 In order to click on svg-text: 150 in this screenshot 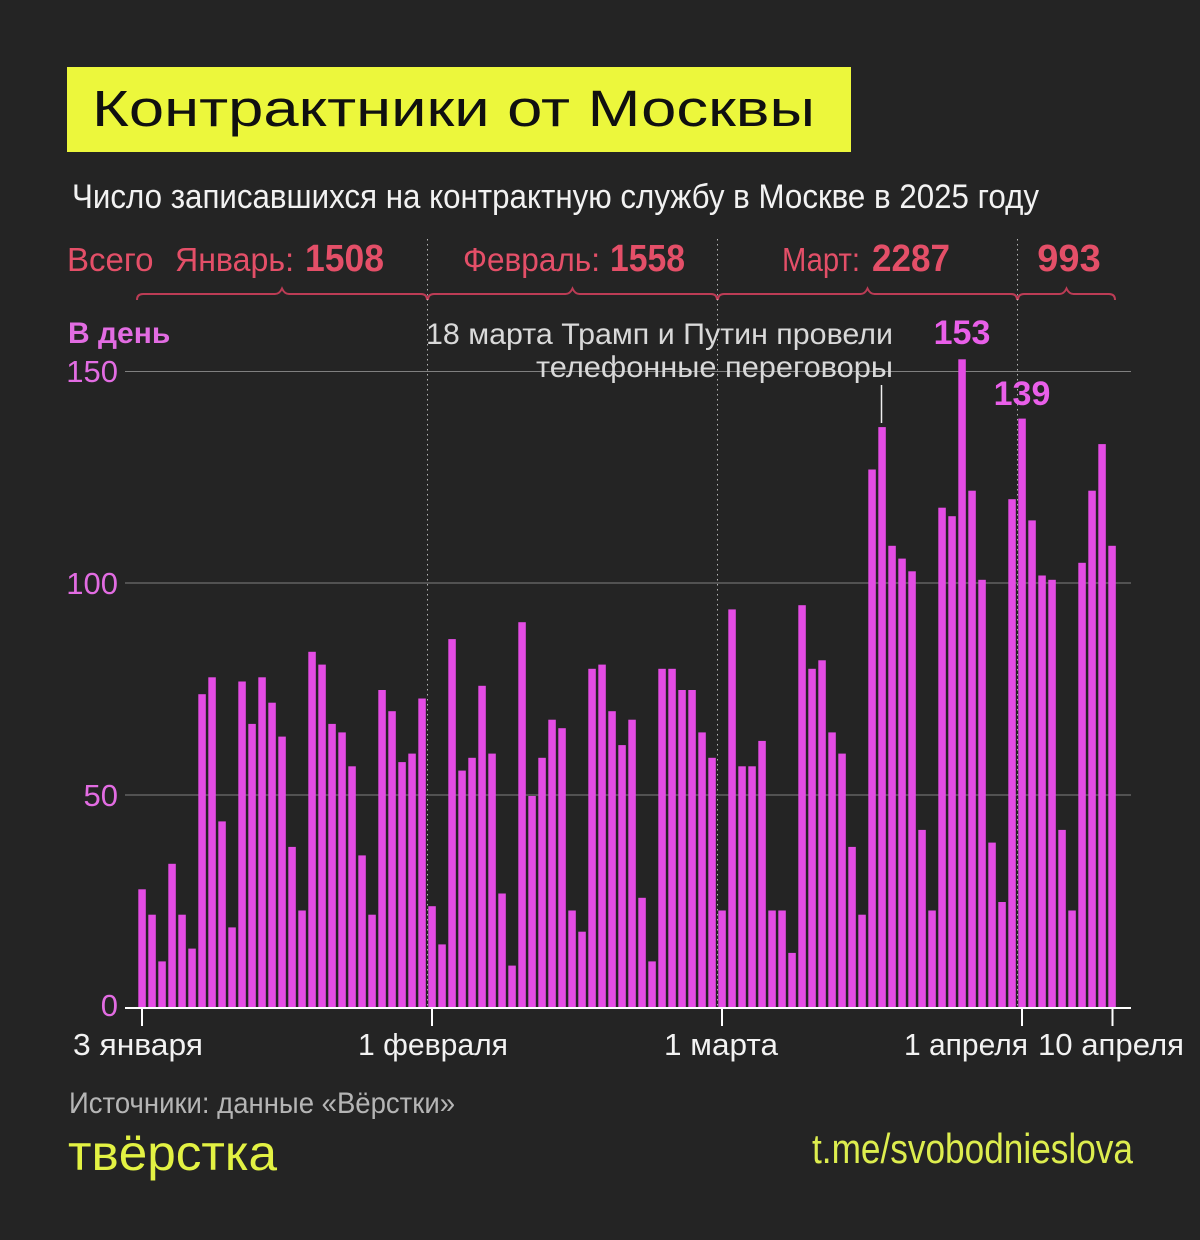, I will do `click(92, 371)`.